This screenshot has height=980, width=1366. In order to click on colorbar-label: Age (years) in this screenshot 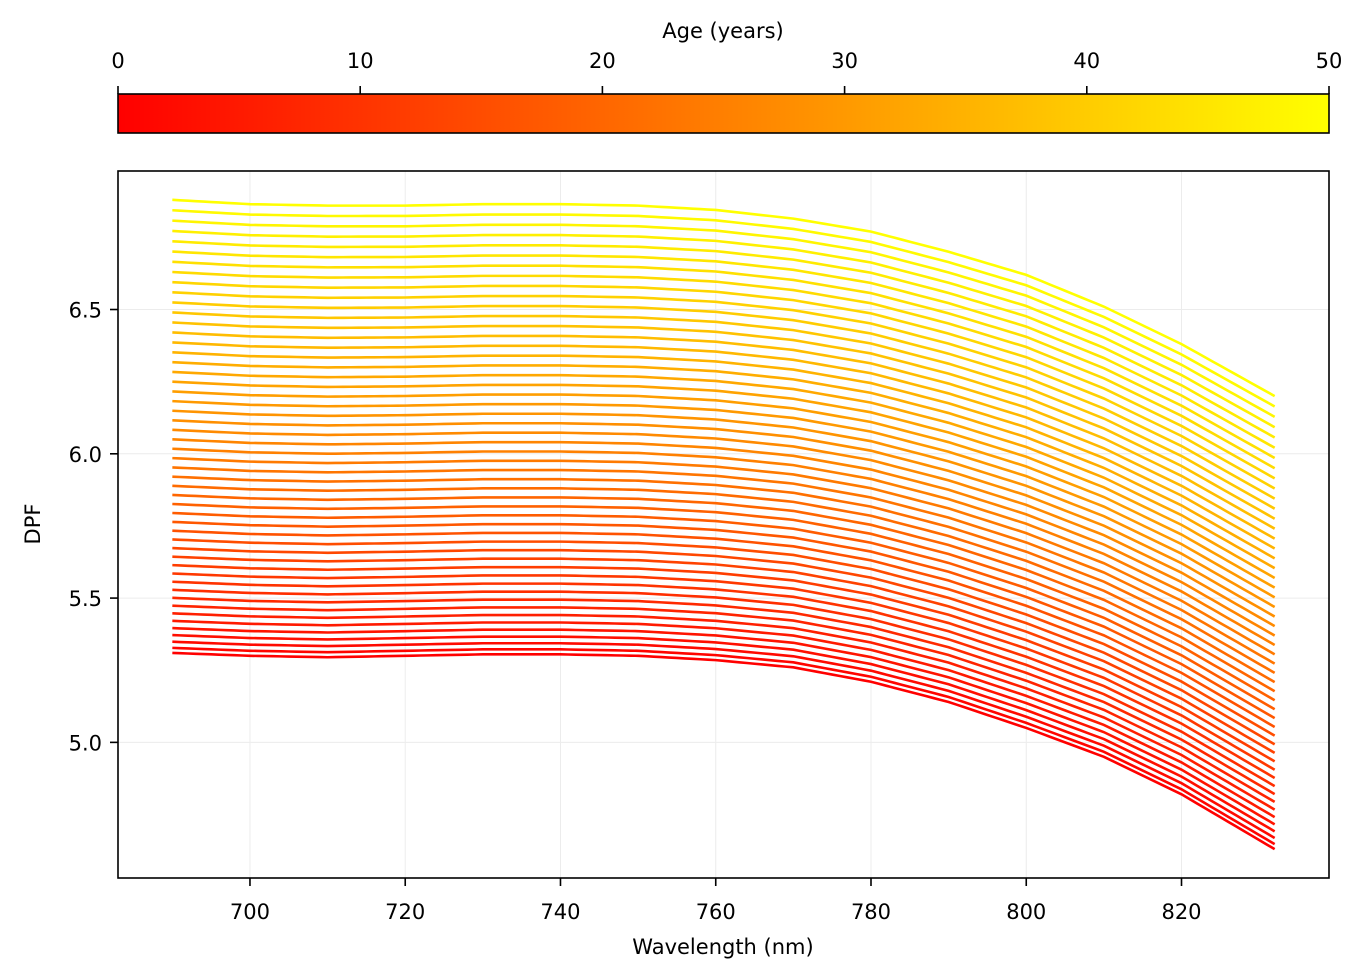, I will do `click(722, 31)`.